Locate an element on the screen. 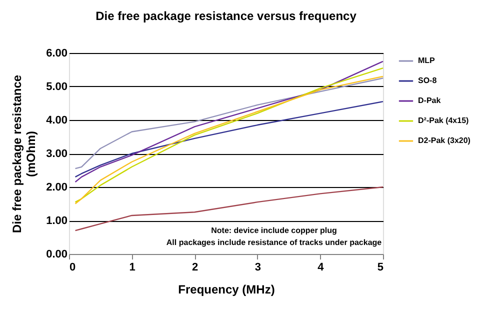 The height and width of the screenshot is (329, 500). legend-label: MLP is located at coordinates (427, 60).